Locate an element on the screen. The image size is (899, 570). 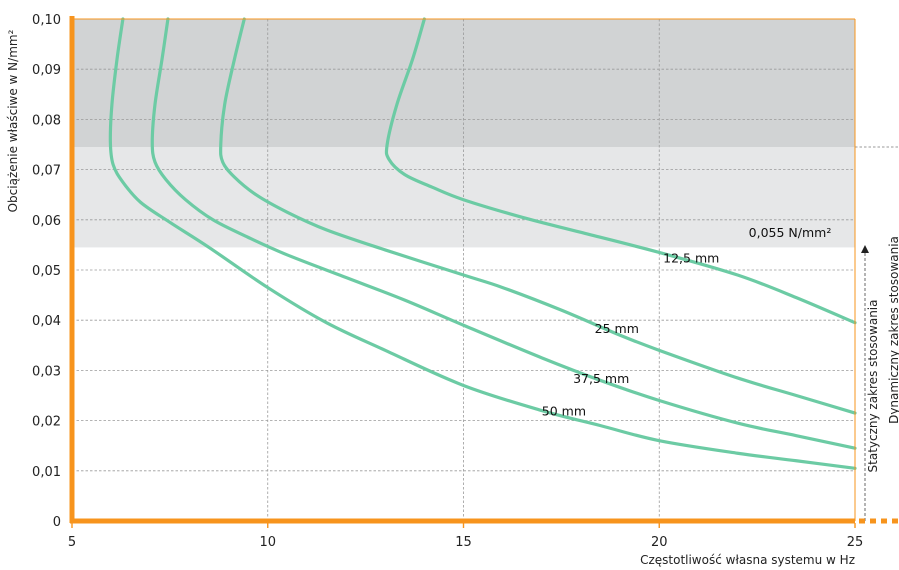
y-tick-label-6: 0,06 is located at coordinates (46, 221).